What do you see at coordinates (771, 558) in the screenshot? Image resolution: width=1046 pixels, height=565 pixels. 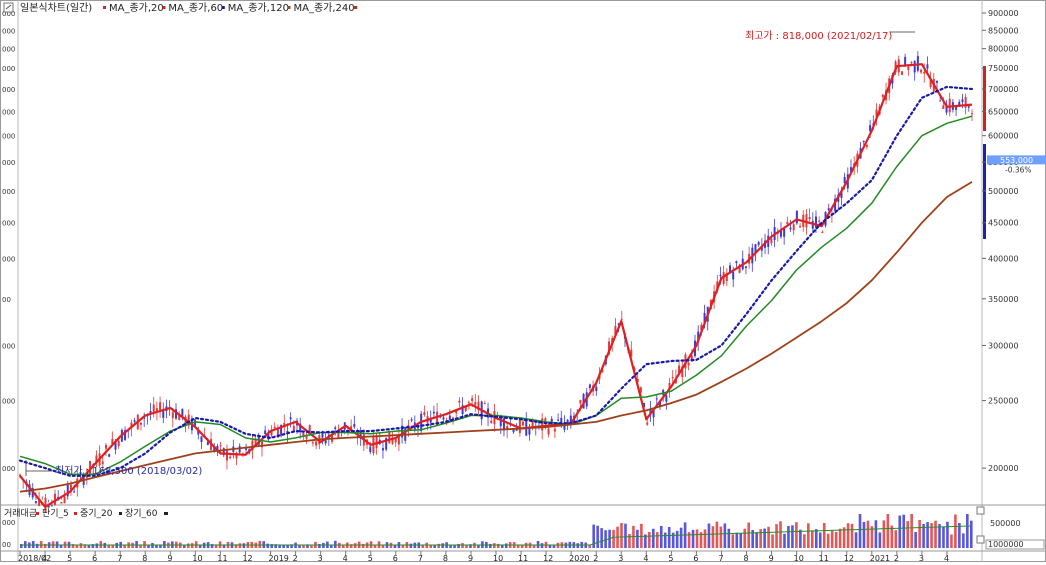 I see `x-tick-label: 9` at bounding box center [771, 558].